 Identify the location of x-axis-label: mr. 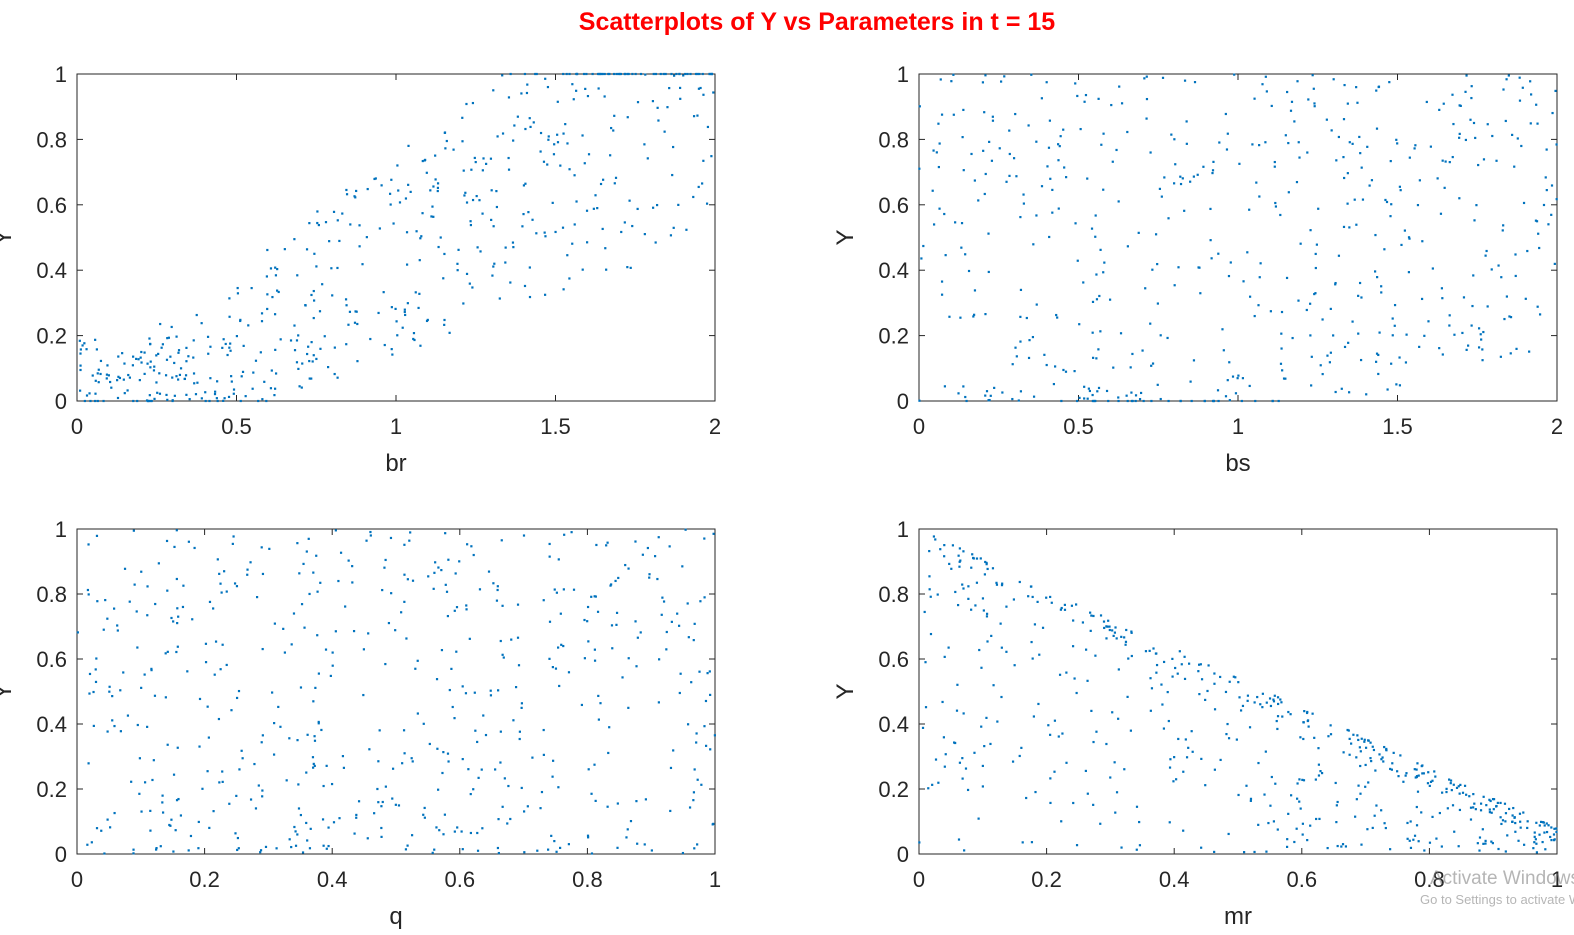
(1238, 916).